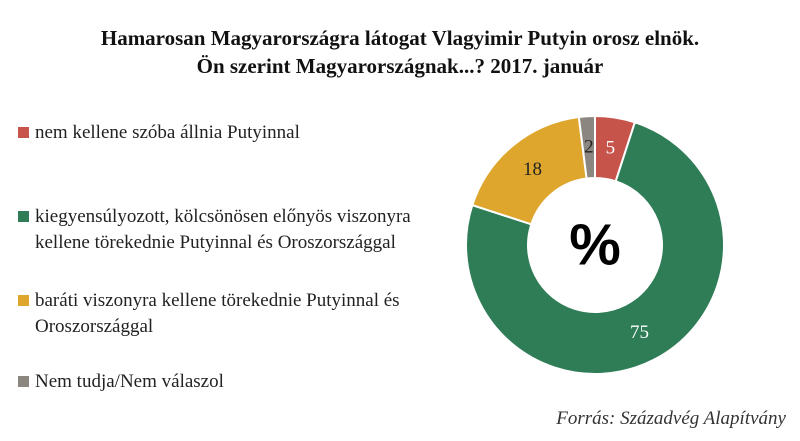 The width and height of the screenshot is (800, 441). I want to click on donut-label-balanced: 75, so click(639, 332).